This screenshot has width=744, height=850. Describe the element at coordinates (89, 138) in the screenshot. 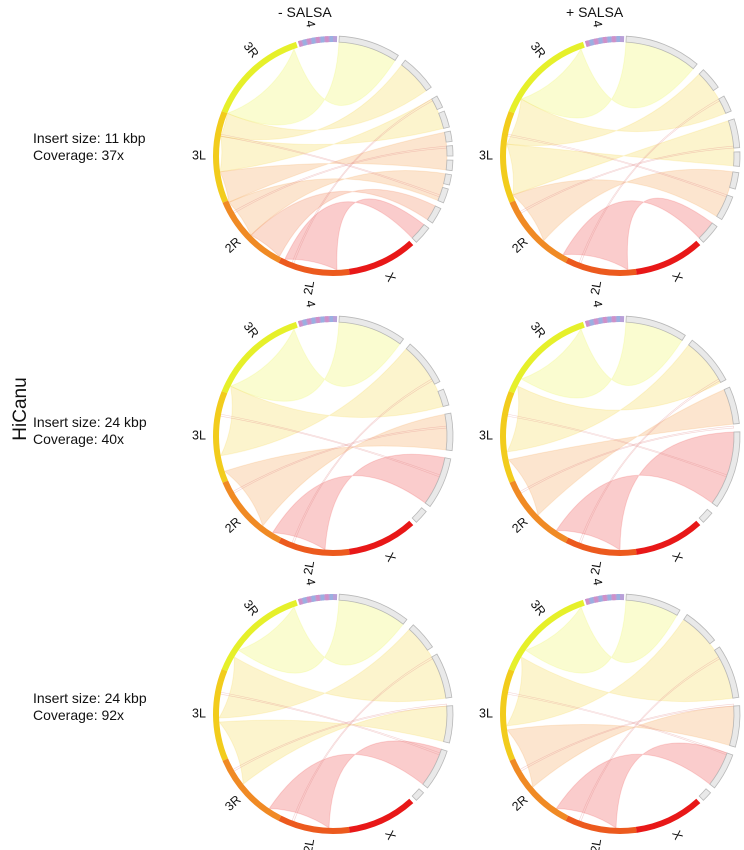

I see `insert-size-label: Insert size: 11 kbp` at that location.